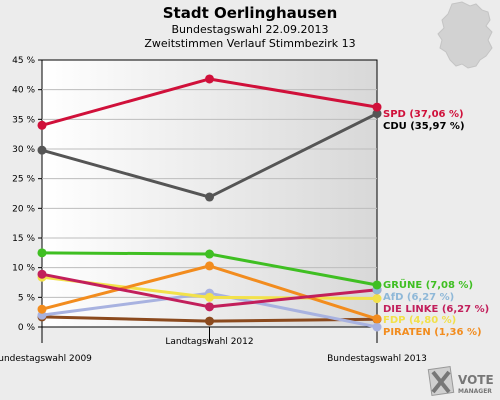  I want to click on data-point-sonstige, so click(377, 327).